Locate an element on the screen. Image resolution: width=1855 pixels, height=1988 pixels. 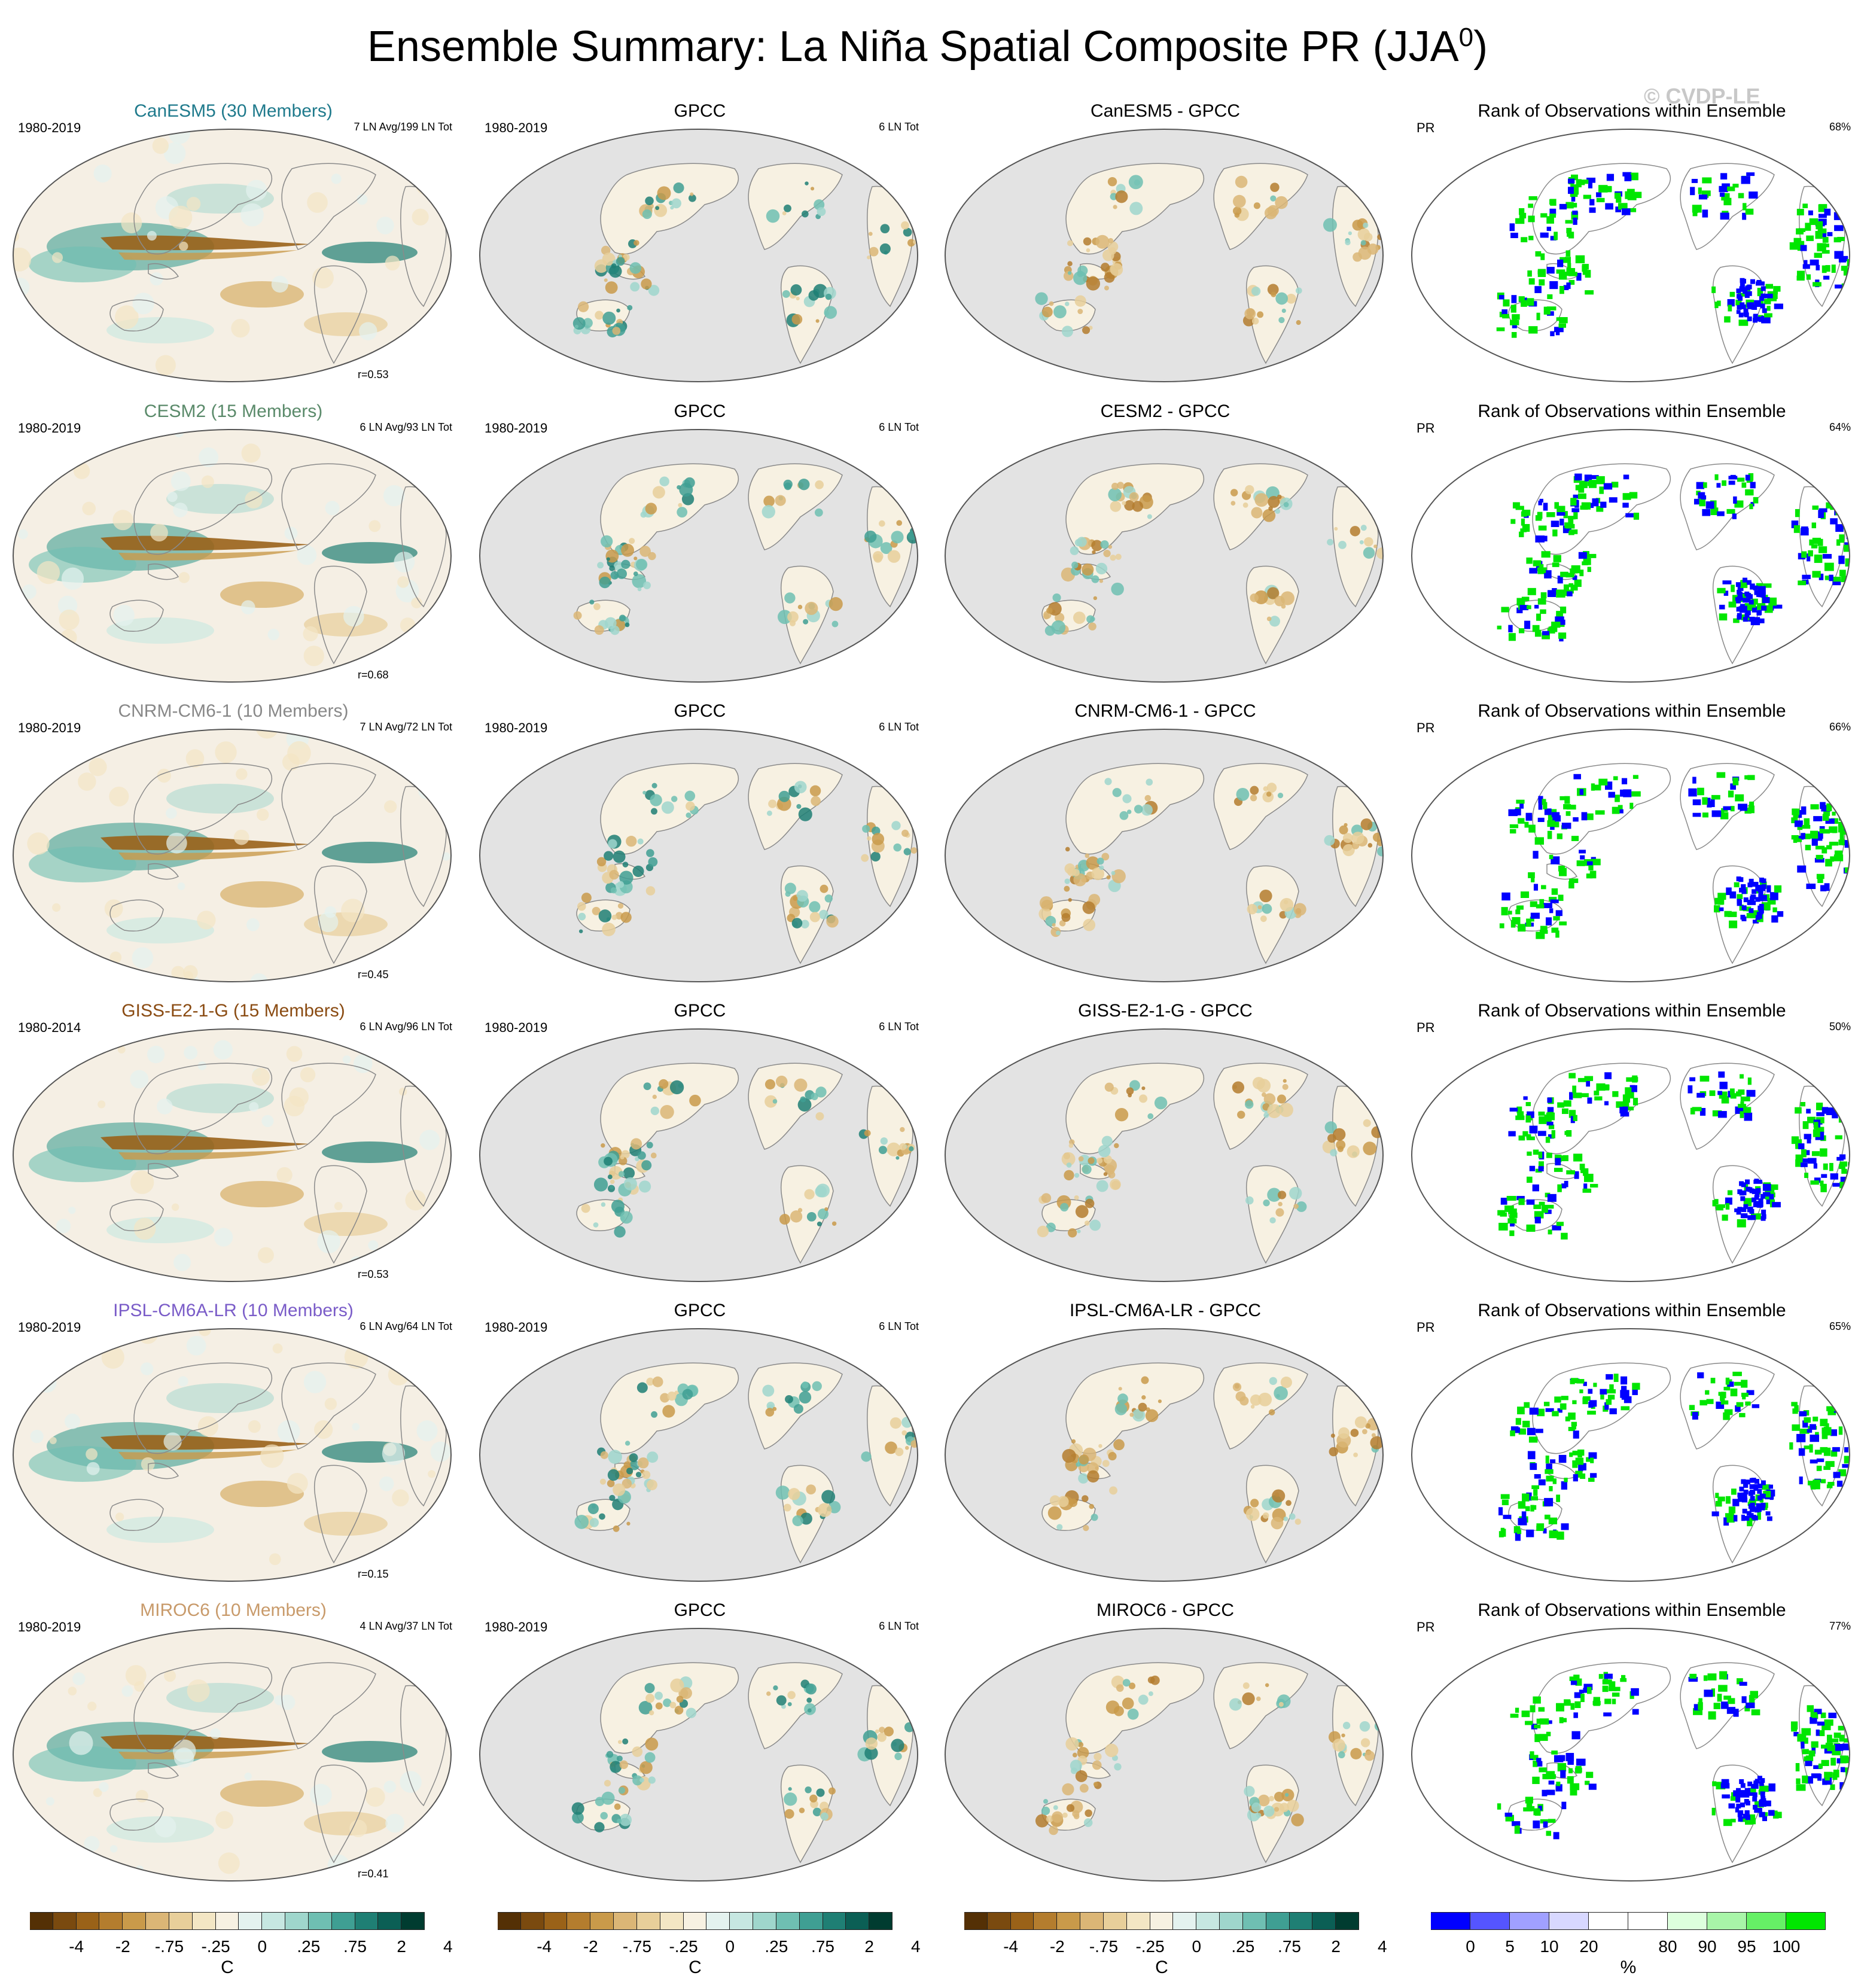
panel-percent: 50% is located at coordinates (1840, 1027).